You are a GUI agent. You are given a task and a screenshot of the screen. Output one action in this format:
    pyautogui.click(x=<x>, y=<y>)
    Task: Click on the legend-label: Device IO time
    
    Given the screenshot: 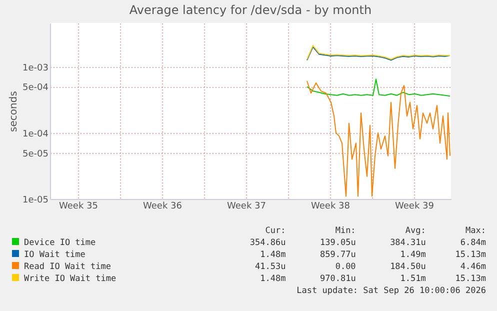 What is the action you would take?
    pyautogui.click(x=60, y=243)
    